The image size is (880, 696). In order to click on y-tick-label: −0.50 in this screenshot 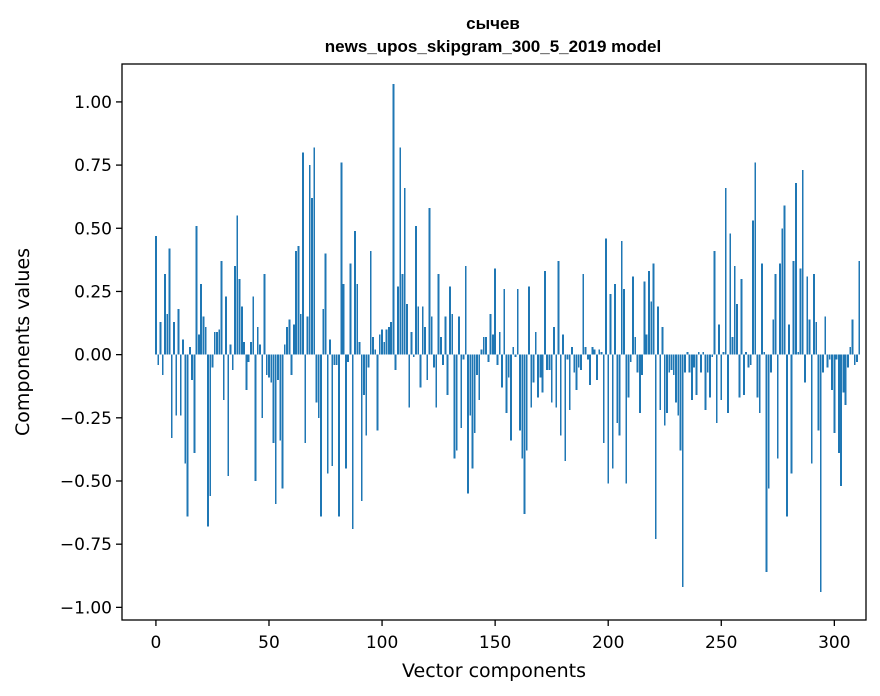, I will do `click(86, 482)`.